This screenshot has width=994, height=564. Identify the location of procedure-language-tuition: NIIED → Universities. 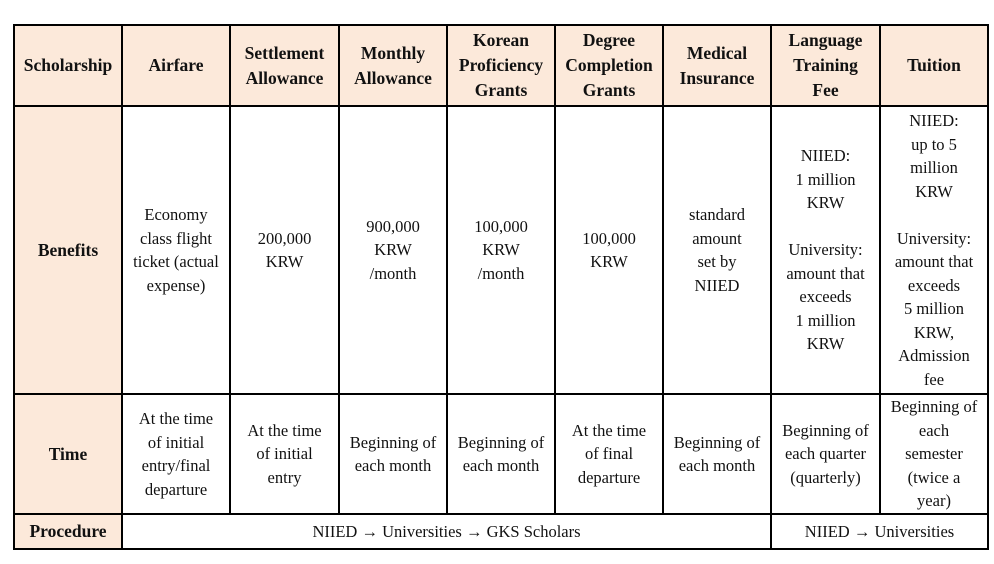
(879, 531).